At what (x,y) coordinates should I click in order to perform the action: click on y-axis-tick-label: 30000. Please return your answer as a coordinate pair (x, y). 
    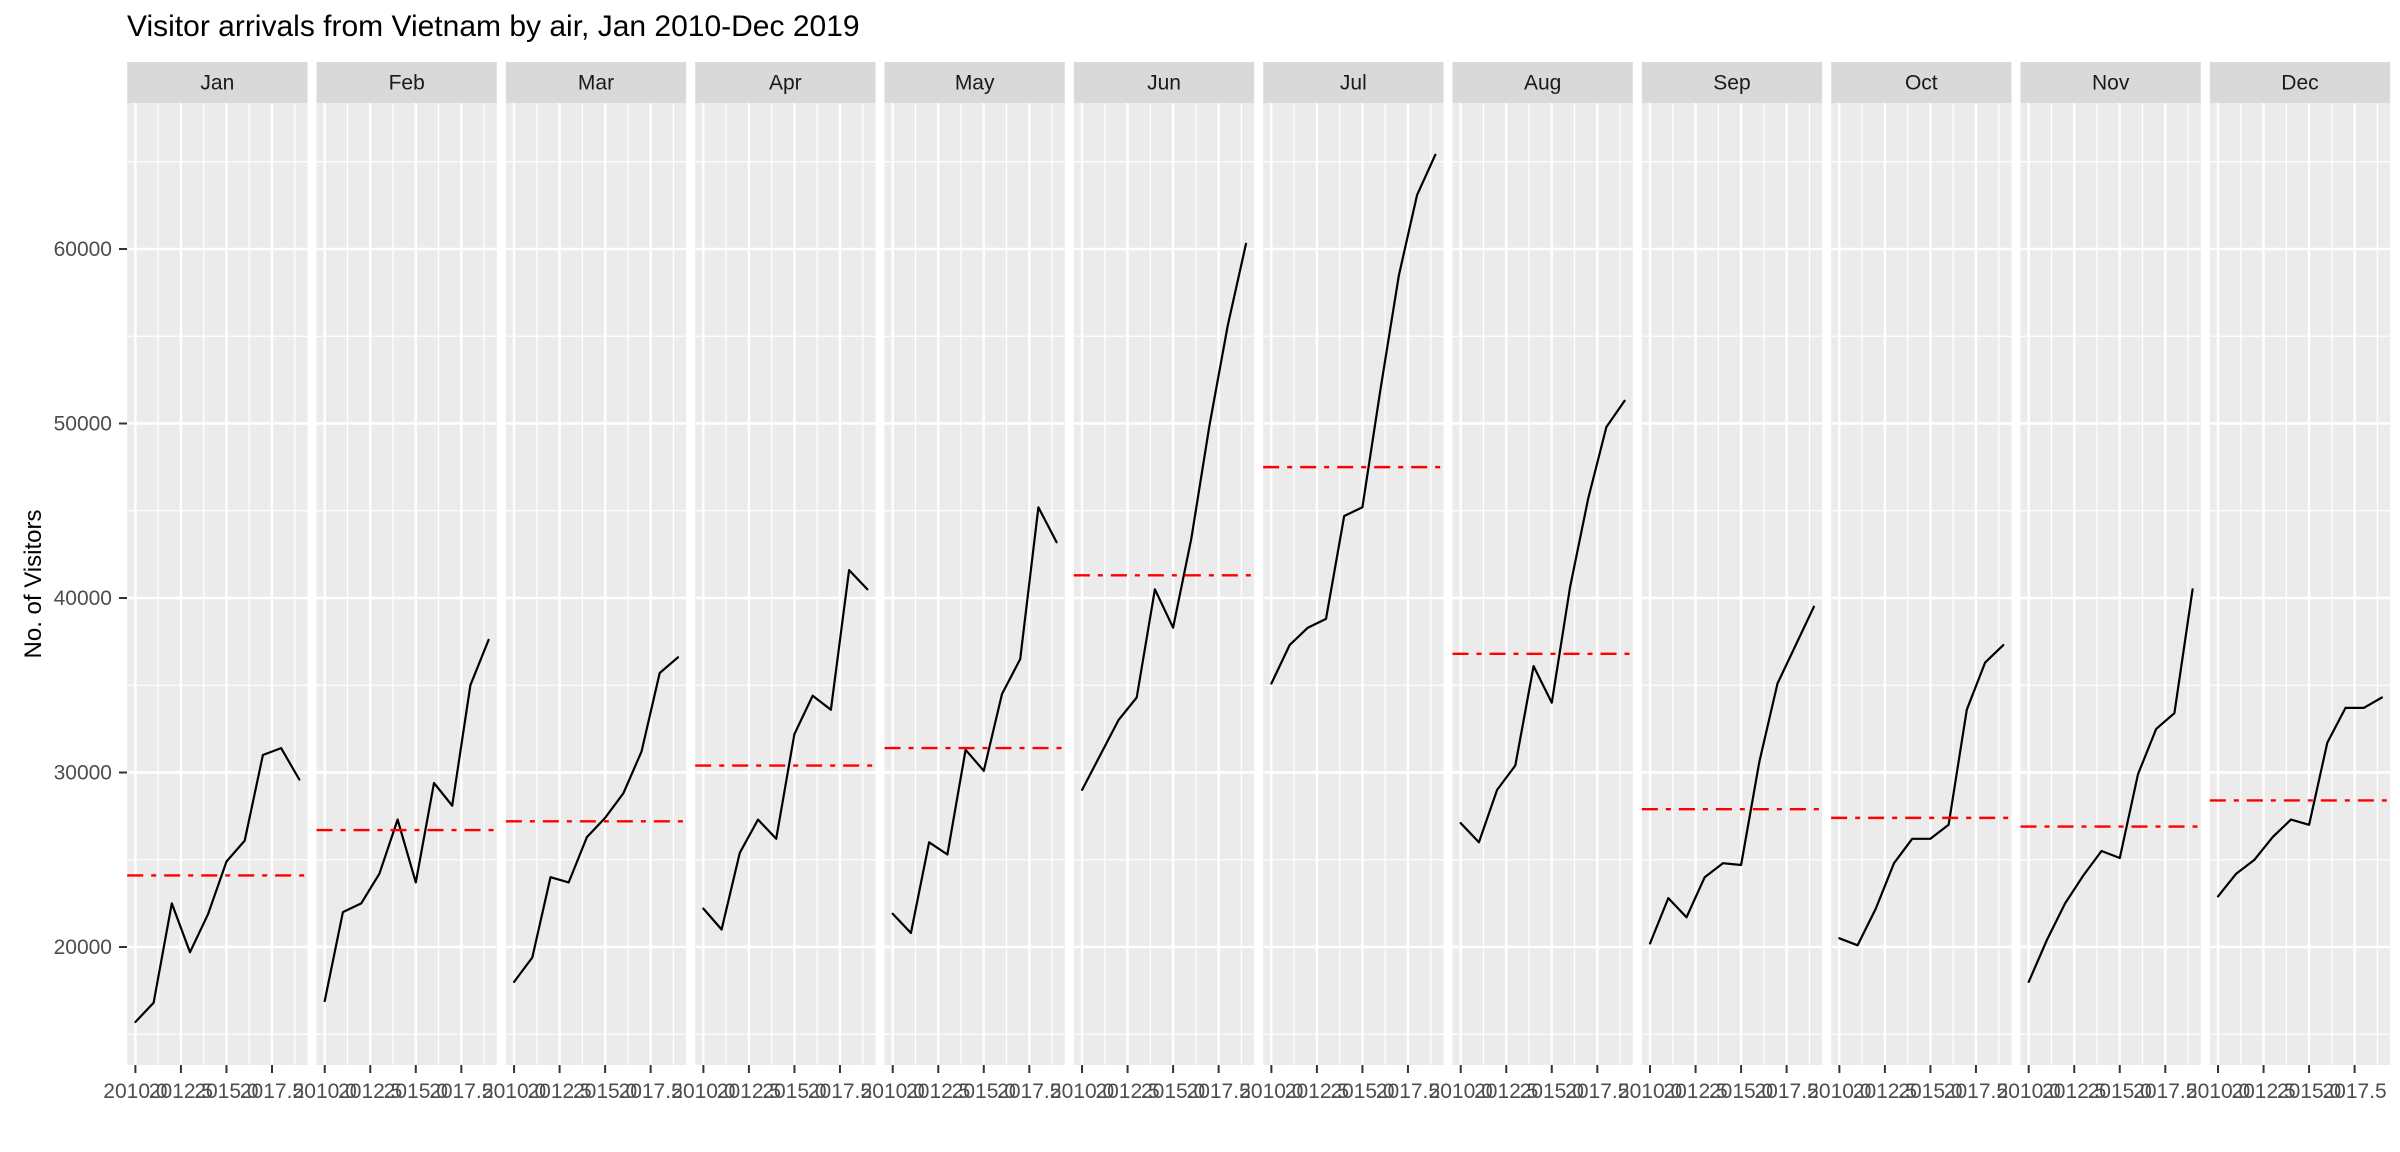
    Looking at the image, I should click on (83, 772).